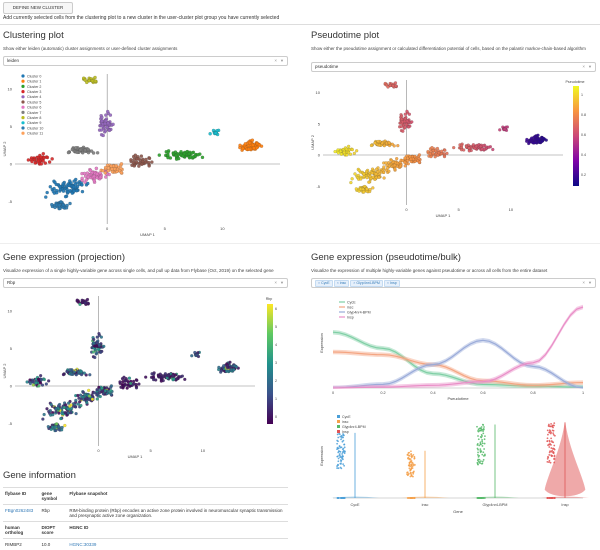 Image resolution: width=600 pixels, height=550 pixels. What do you see at coordinates (366, 283) in the screenshot?
I see `gene-chip: ×Glyp4nr4-BPM` at bounding box center [366, 283].